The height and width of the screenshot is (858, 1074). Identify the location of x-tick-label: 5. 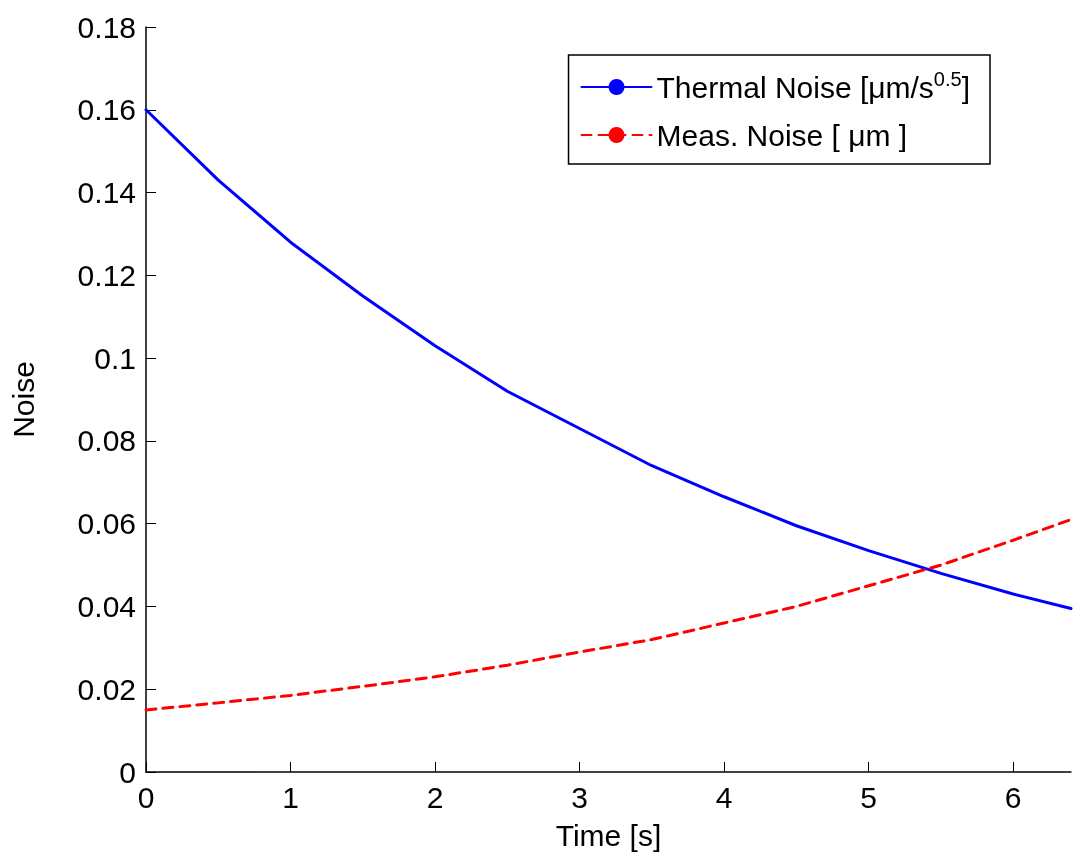
(868, 797).